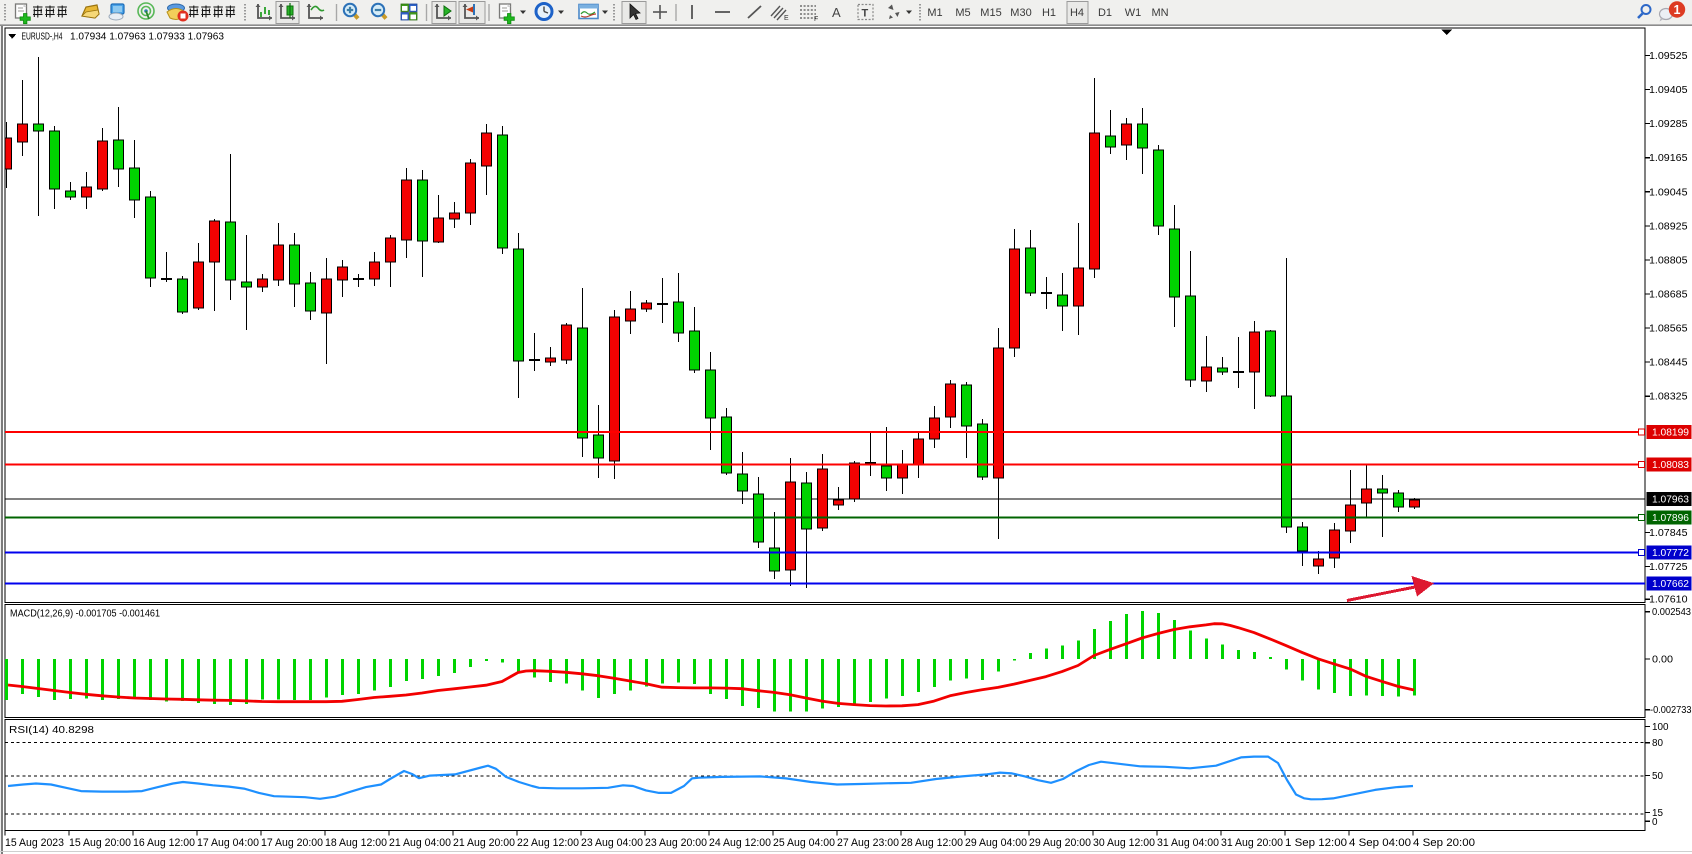 The image size is (1692, 854). I want to click on svg-text: 80, so click(1657, 743).